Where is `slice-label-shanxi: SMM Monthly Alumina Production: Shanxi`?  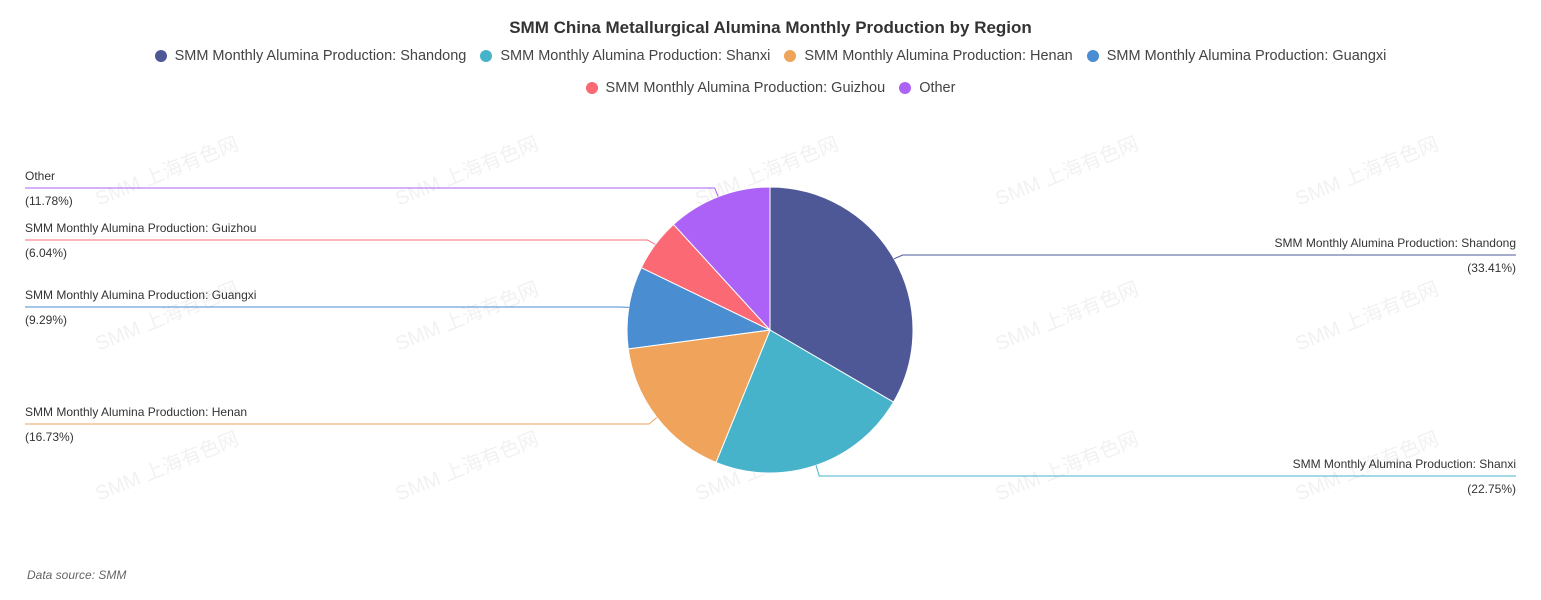
slice-label-shanxi: SMM Monthly Alumina Production: Shanxi is located at coordinates (1404, 464).